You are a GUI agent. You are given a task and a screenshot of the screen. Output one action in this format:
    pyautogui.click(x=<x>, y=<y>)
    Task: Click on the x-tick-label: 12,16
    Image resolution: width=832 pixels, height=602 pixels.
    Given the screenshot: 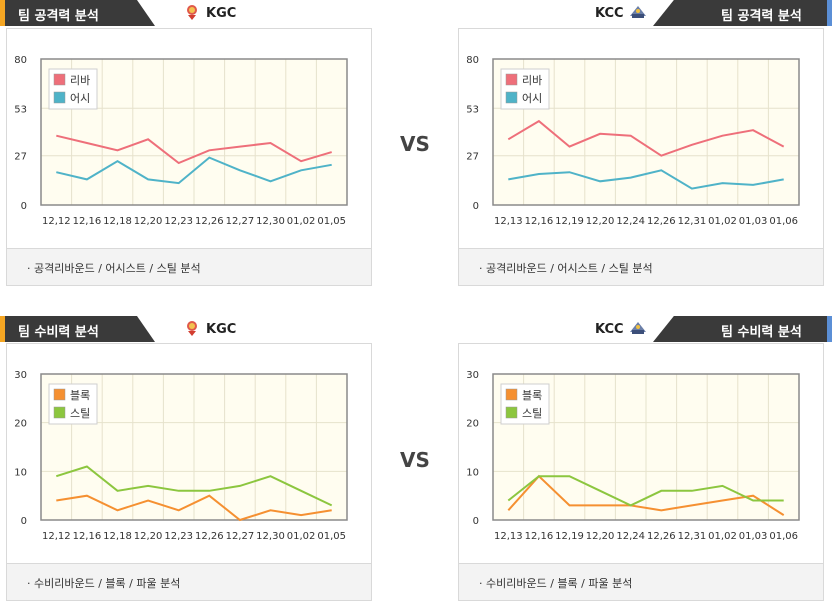 What is the action you would take?
    pyautogui.click(x=87, y=221)
    